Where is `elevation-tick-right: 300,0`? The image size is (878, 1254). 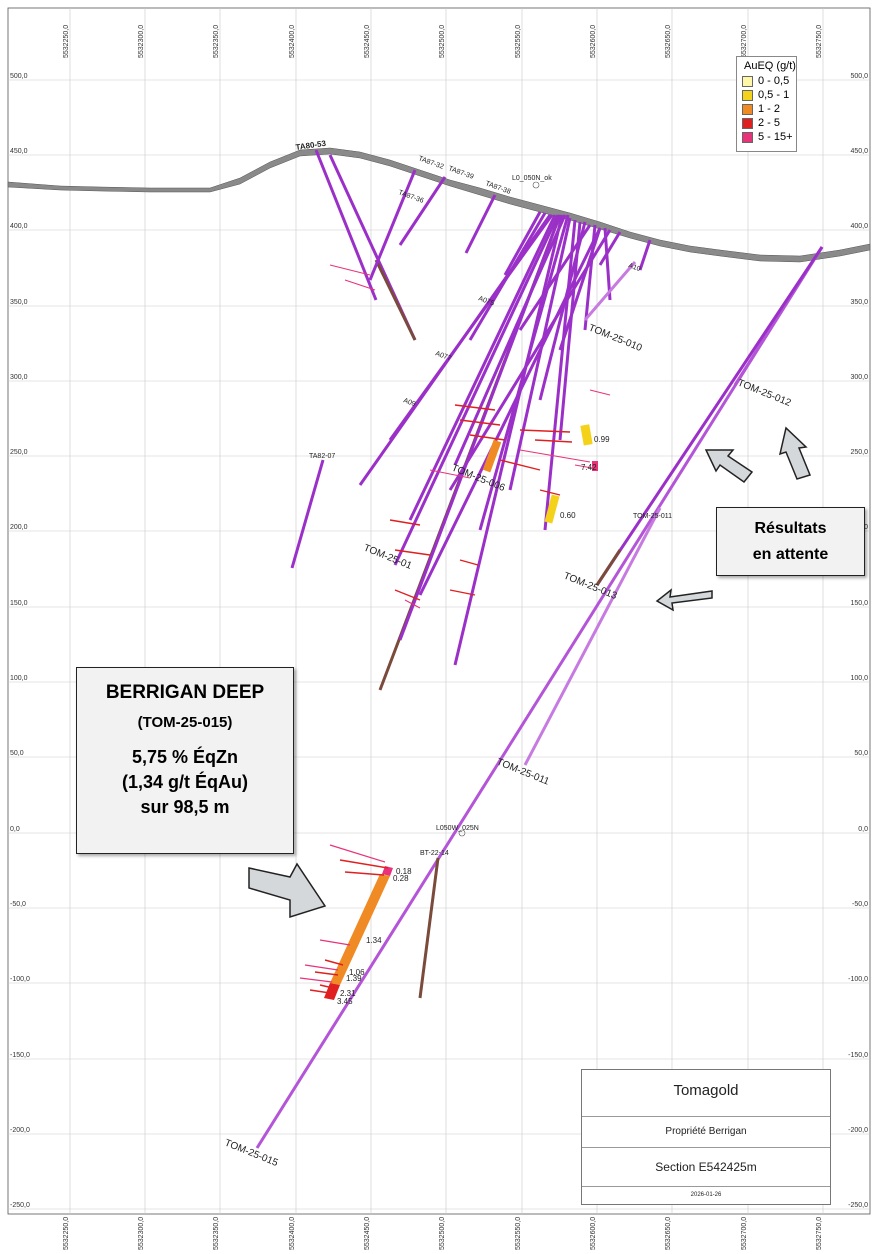
elevation-tick-right: 300,0 is located at coordinates (859, 377).